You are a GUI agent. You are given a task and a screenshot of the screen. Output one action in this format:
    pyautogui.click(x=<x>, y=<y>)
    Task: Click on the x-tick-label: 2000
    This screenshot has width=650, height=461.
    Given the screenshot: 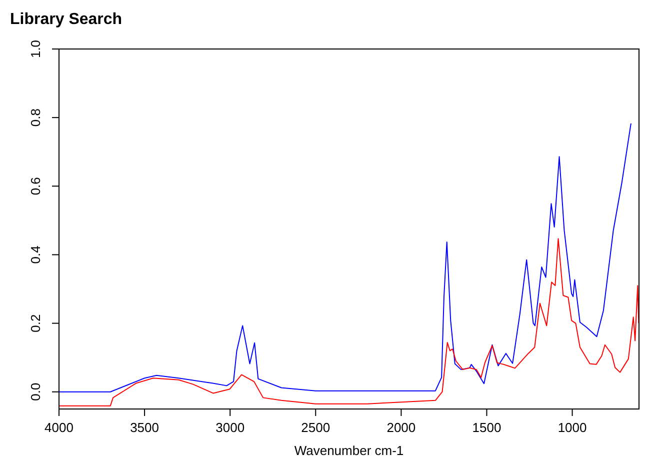 What is the action you would take?
    pyautogui.click(x=401, y=427)
    